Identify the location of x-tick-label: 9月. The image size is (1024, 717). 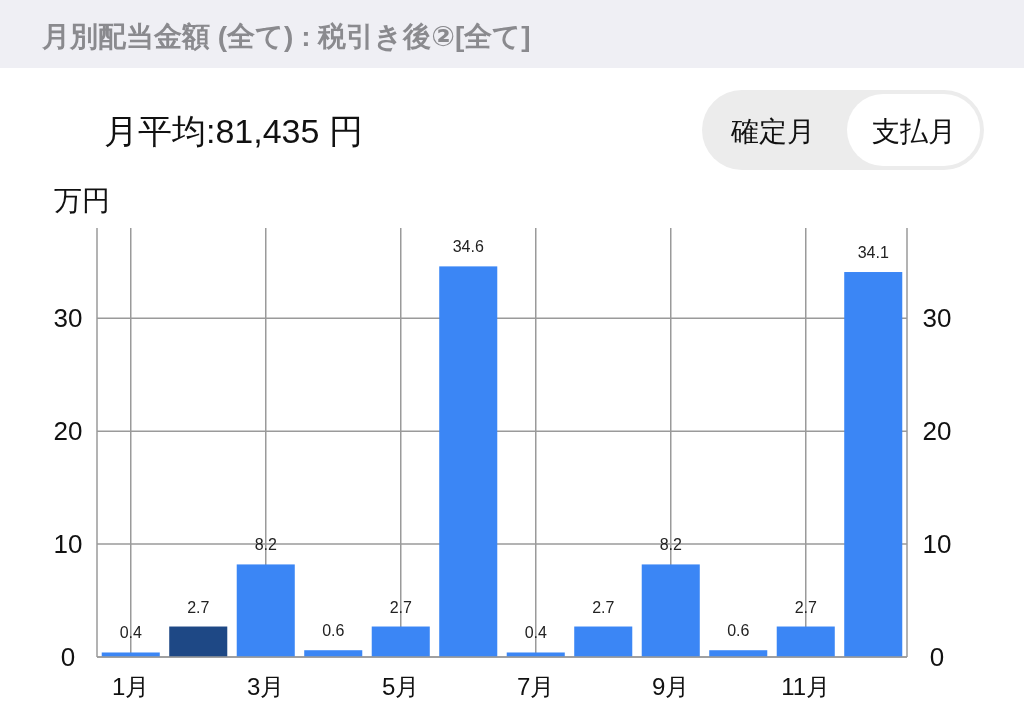
(671, 686).